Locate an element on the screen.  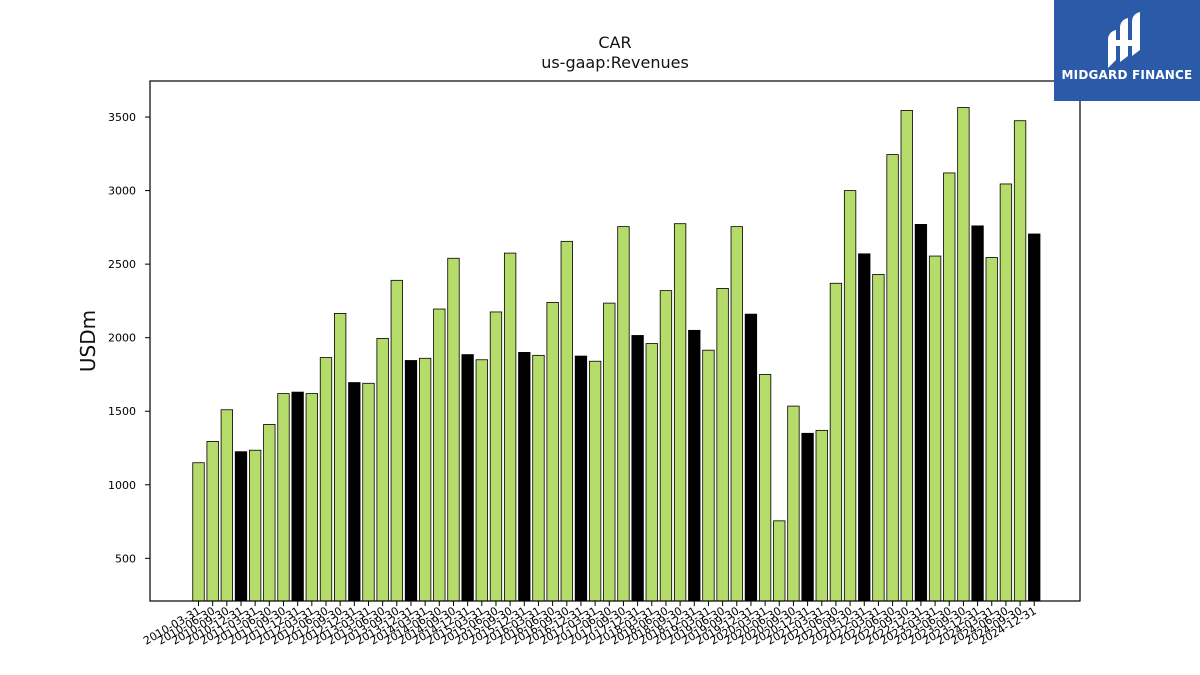
y-tick-label: 500 is located at coordinates (125, 558).